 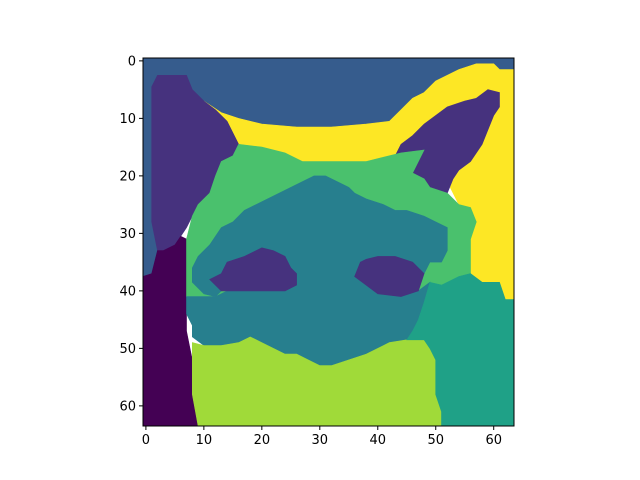 What do you see at coordinates (435, 440) in the screenshot?
I see `x-tick-label: 50` at bounding box center [435, 440].